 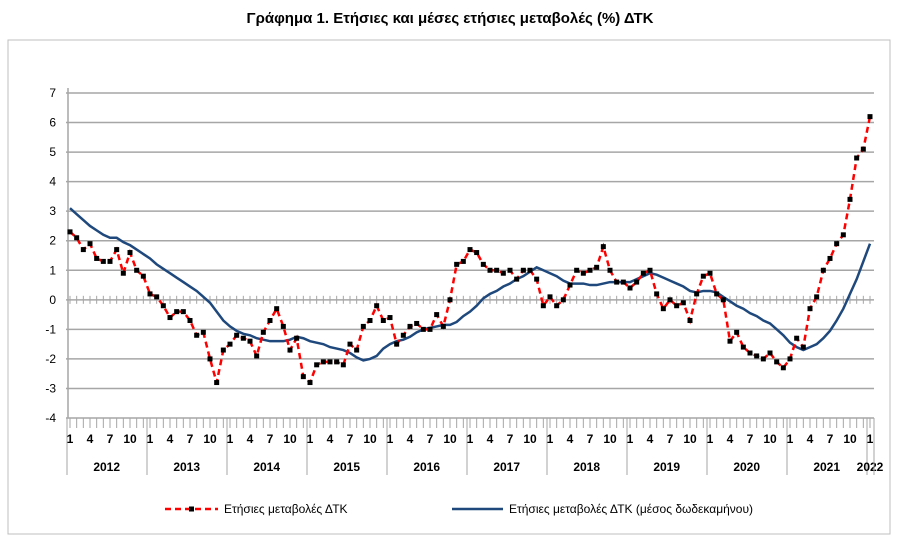 I want to click on y-tick-label: -1, so click(x=50, y=329).